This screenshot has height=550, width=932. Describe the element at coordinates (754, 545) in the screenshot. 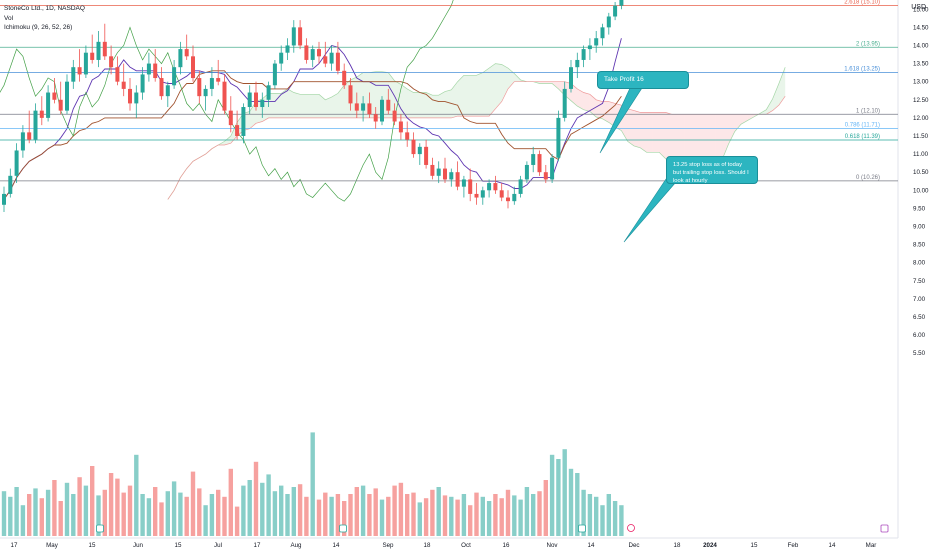

I see `time-axis-tick: 15` at that location.